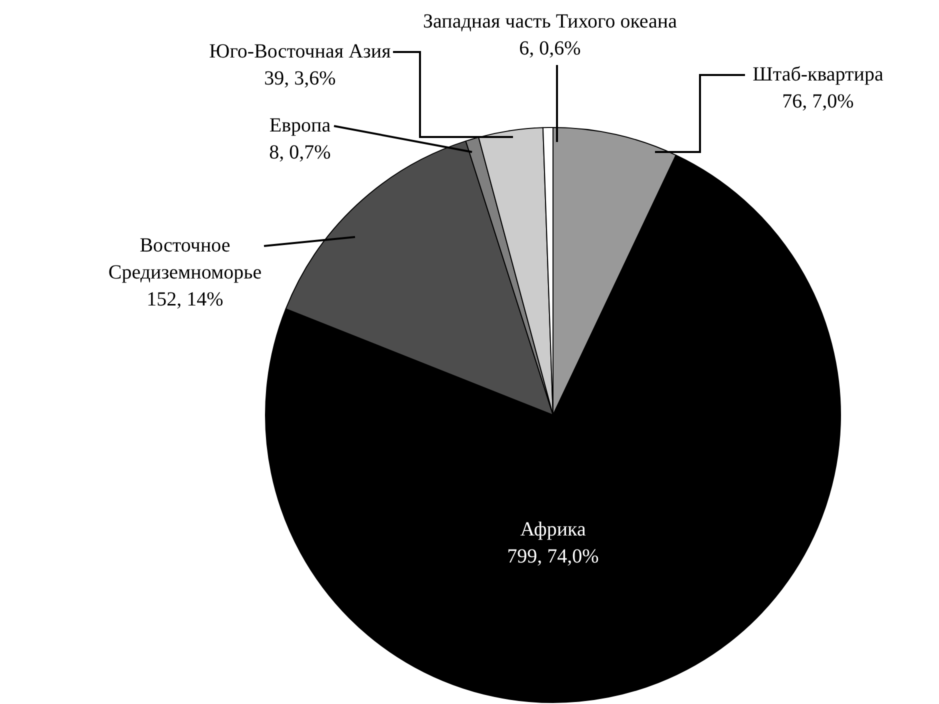 The height and width of the screenshot is (704, 939). What do you see at coordinates (550, 21) in the screenshot?
I see `slice-label: Западная часть Тихого океана` at bounding box center [550, 21].